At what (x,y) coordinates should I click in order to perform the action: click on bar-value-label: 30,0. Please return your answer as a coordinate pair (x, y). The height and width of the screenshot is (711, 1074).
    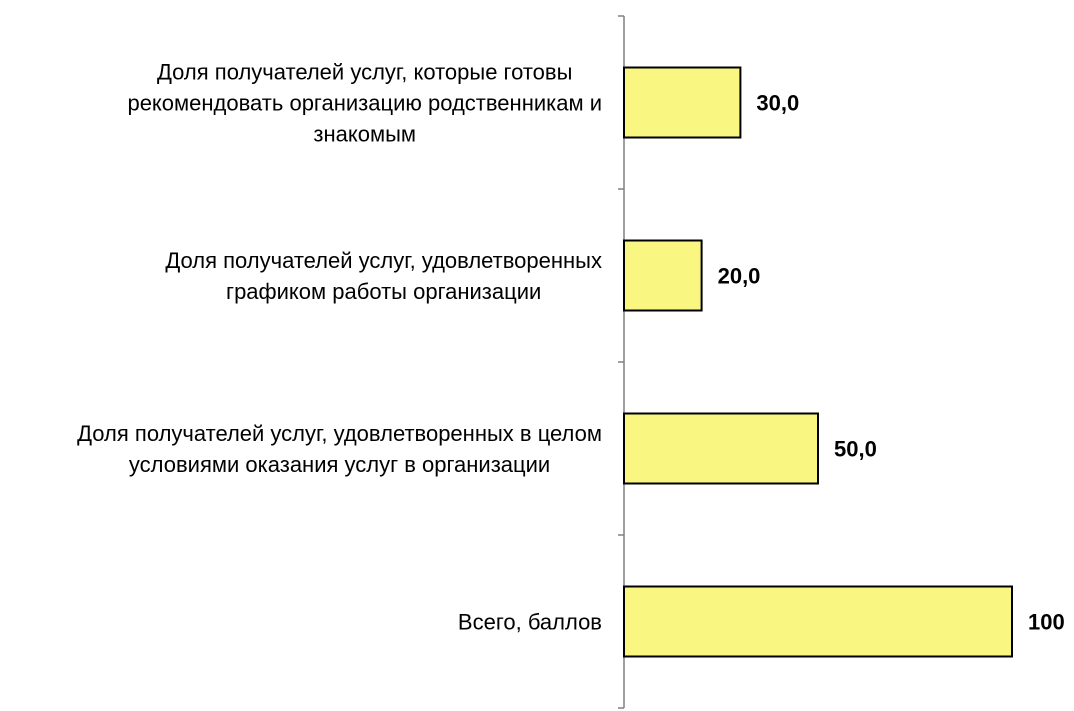
    Looking at the image, I should click on (777, 103).